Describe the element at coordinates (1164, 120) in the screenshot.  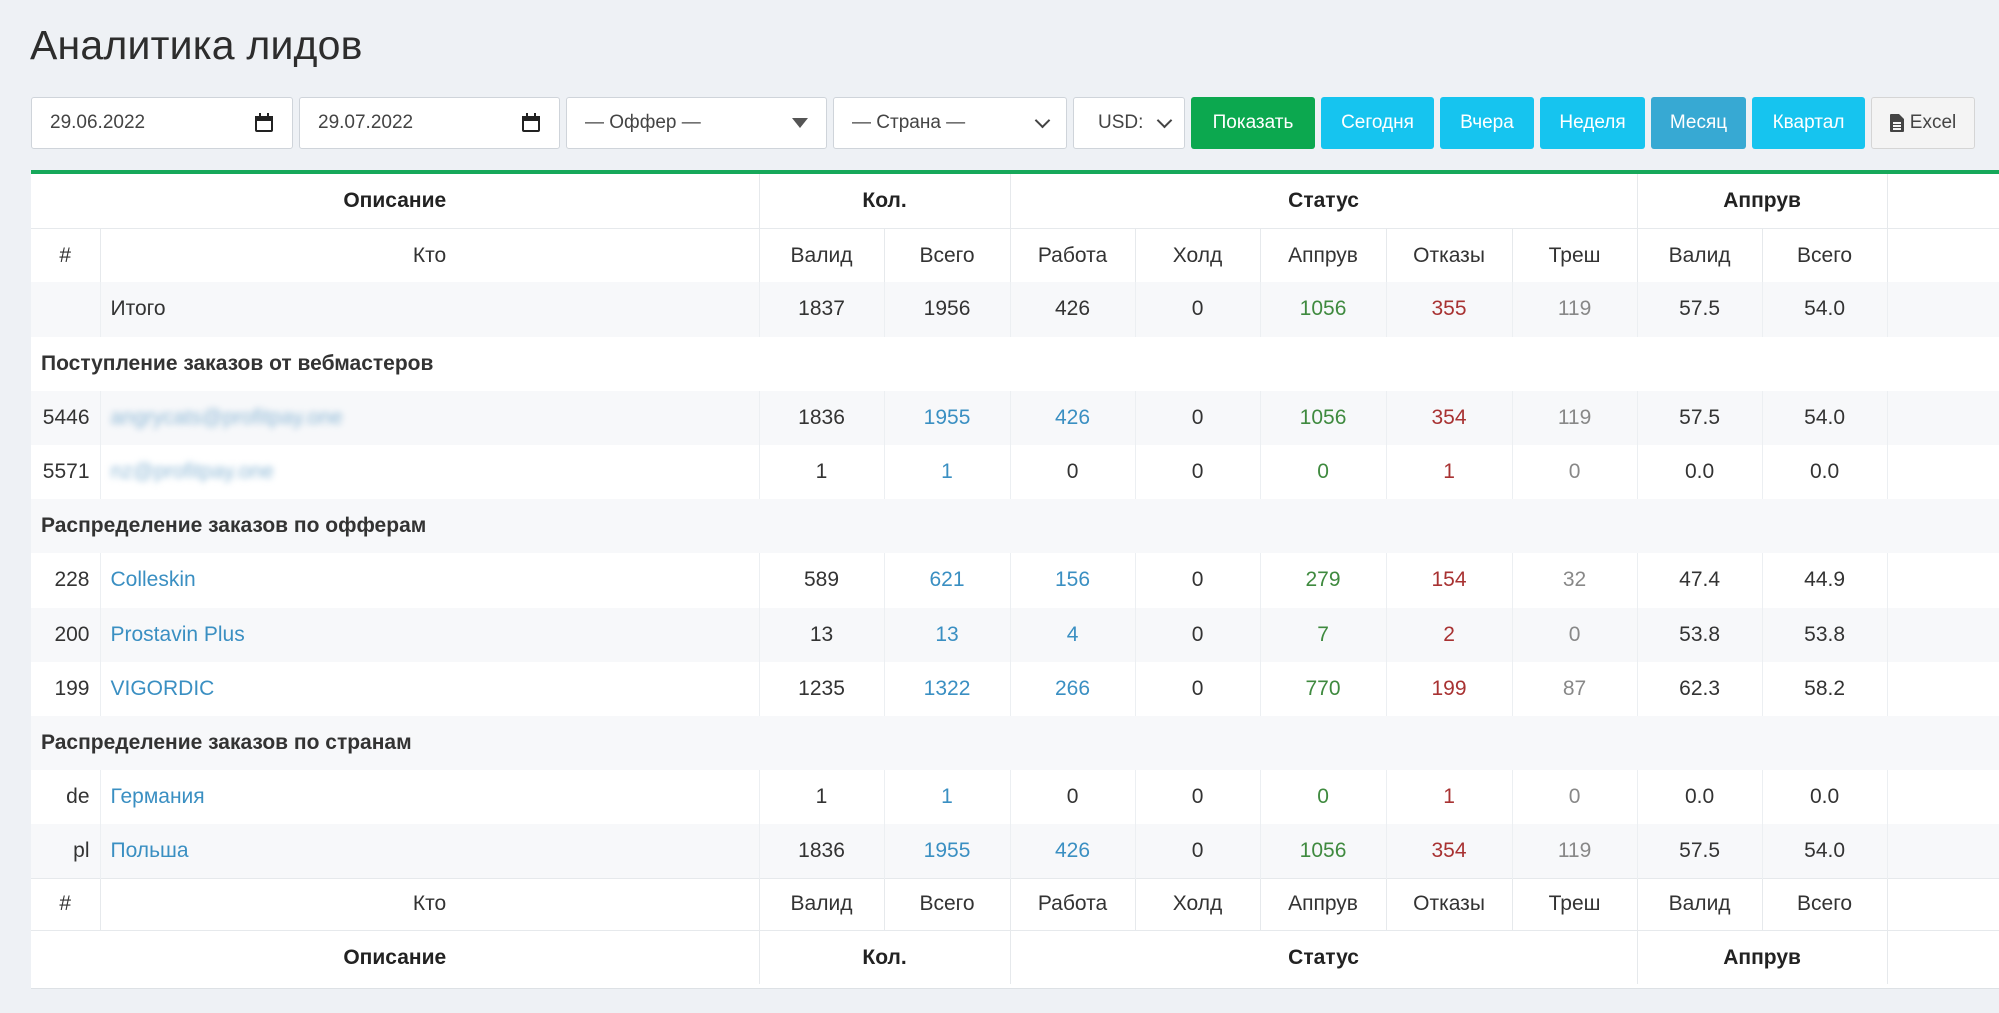
I see `chevron-down-icon` at that location.